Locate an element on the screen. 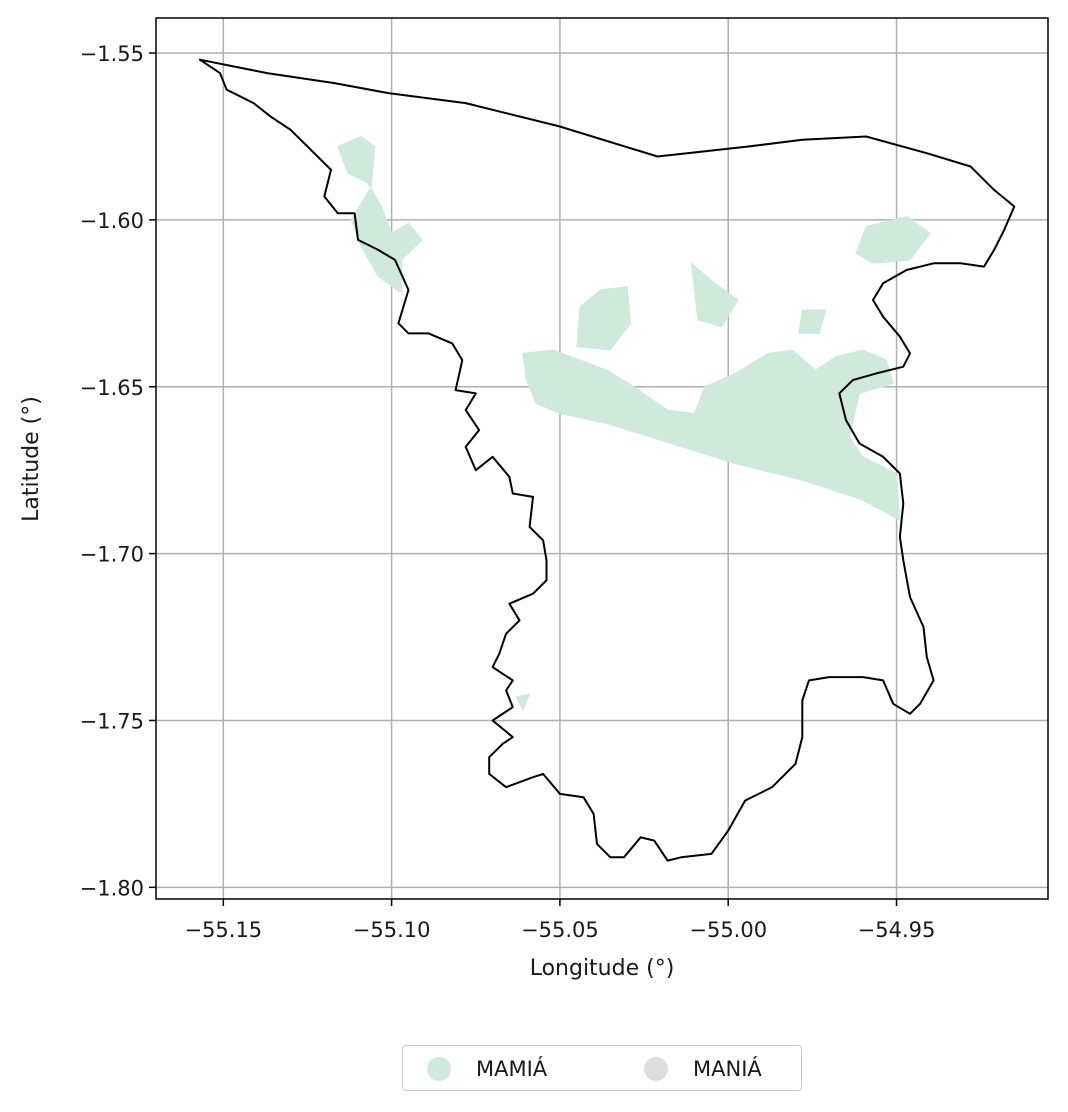 Image resolution: width=1068 pixels, height=1112 pixels. x-tick-label: −55.15 is located at coordinates (223, 930).